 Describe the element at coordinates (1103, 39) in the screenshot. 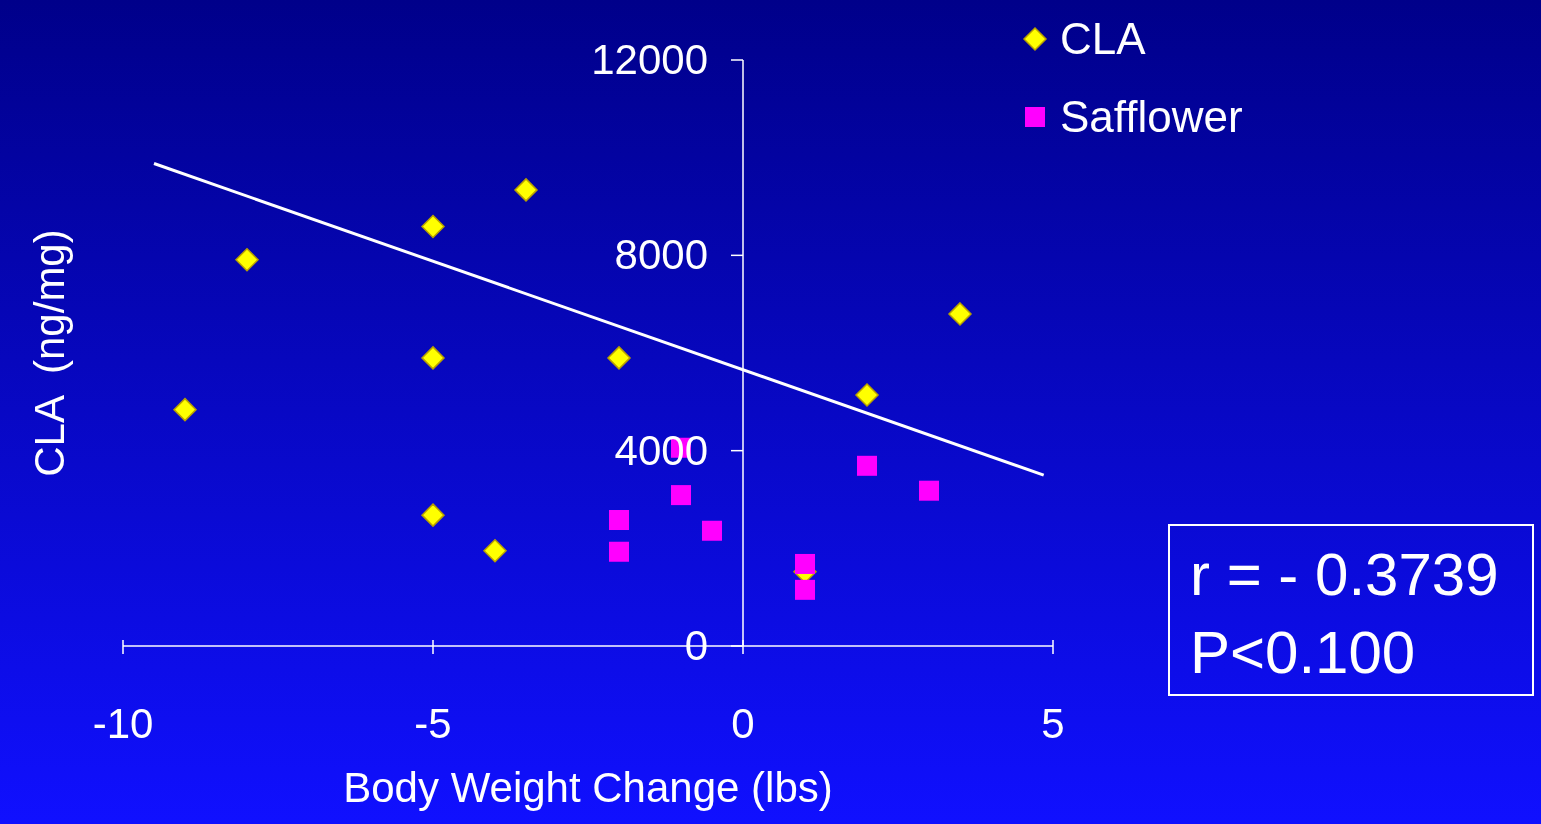

I see `legend-label: CLA` at that location.